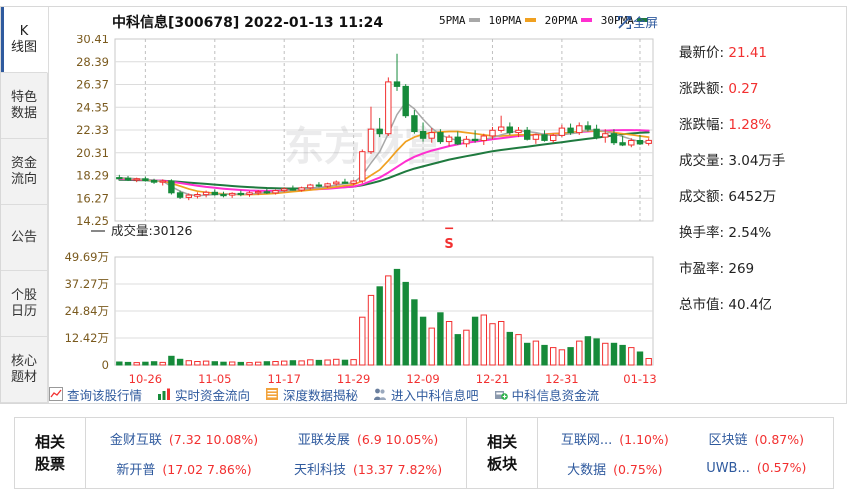 The image size is (848, 501). I want to click on sidebar-item-label: 题材, so click(23, 377).